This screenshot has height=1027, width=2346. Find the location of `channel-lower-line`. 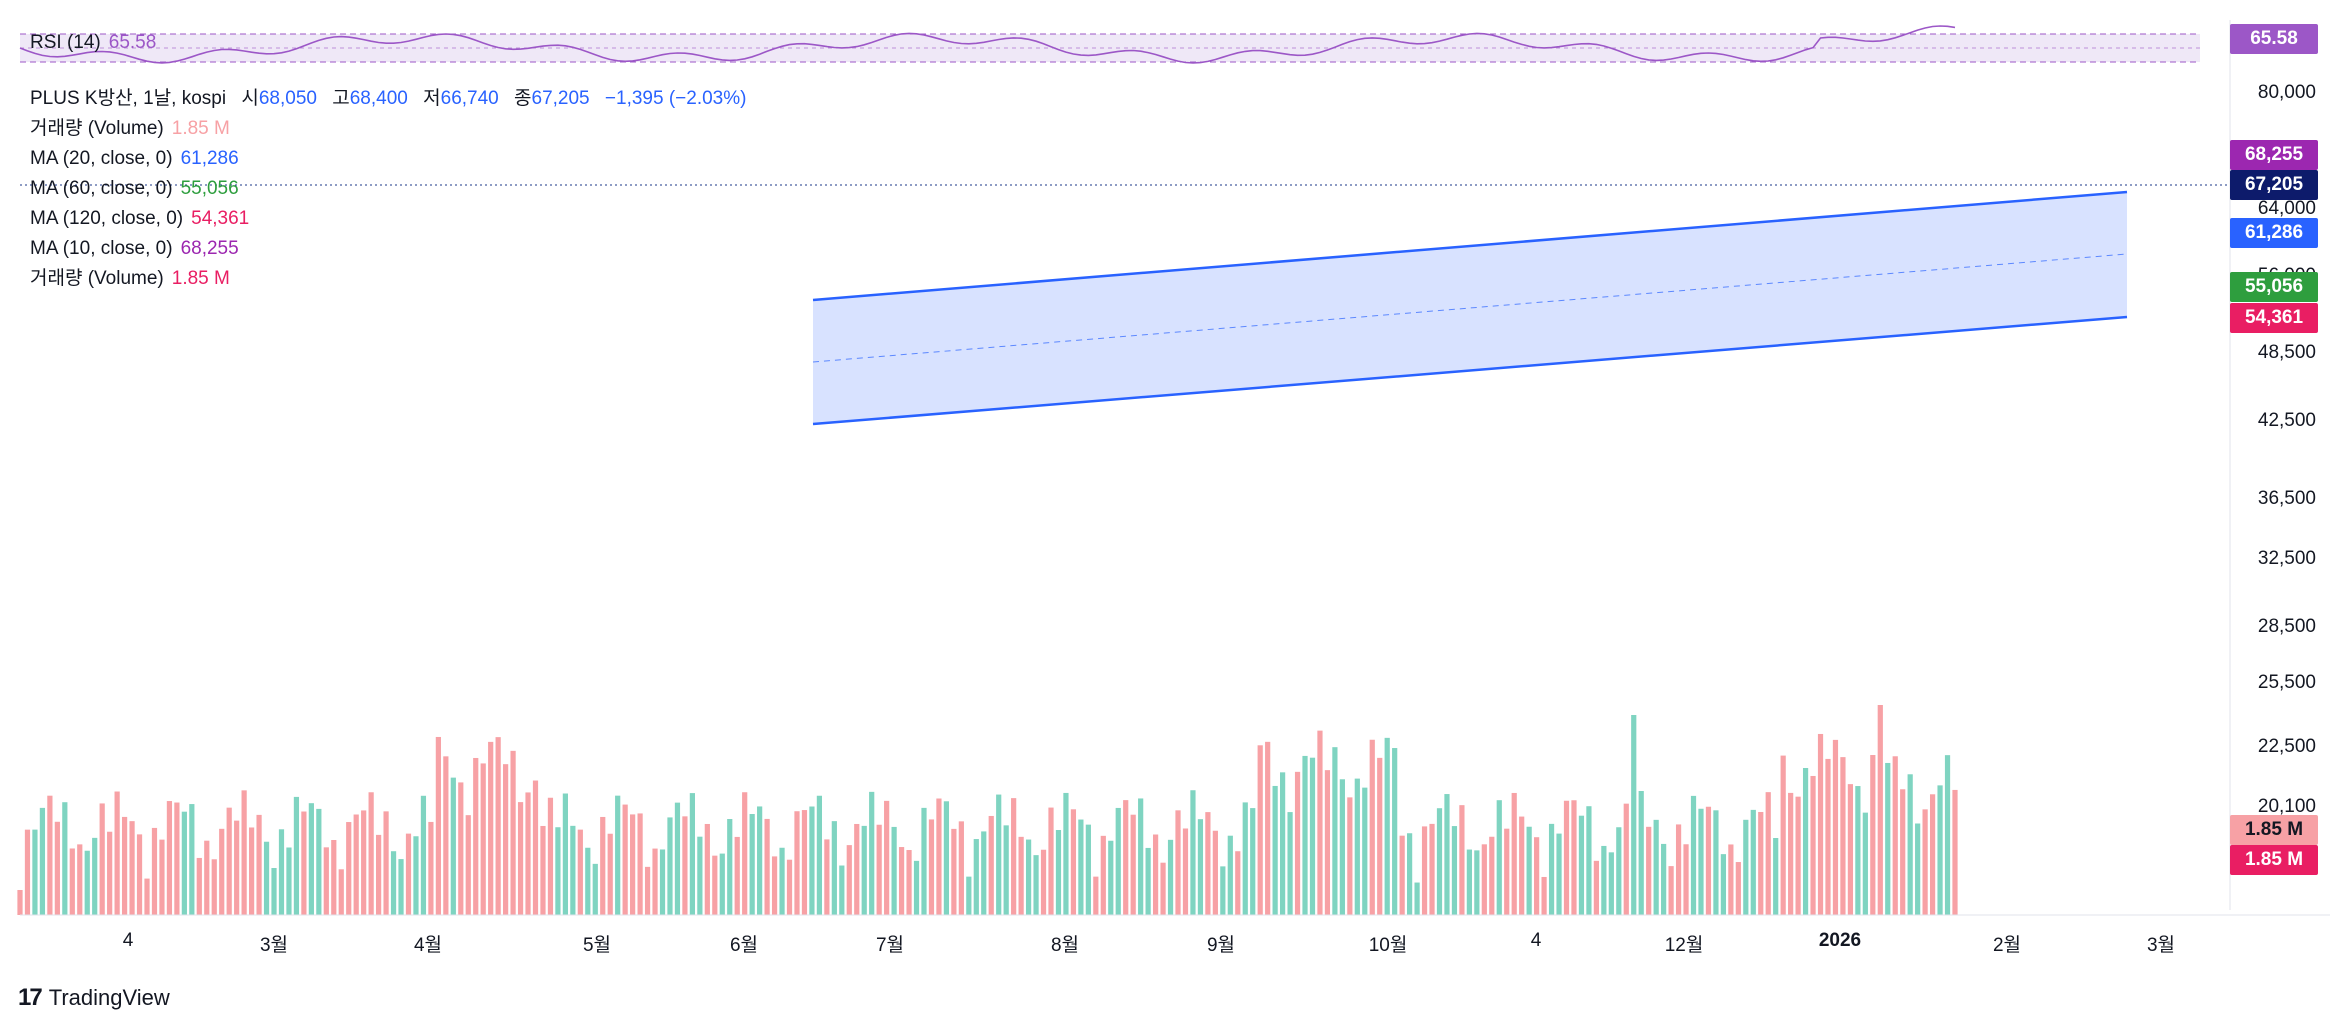

channel-lower-line is located at coordinates (1470, 370).